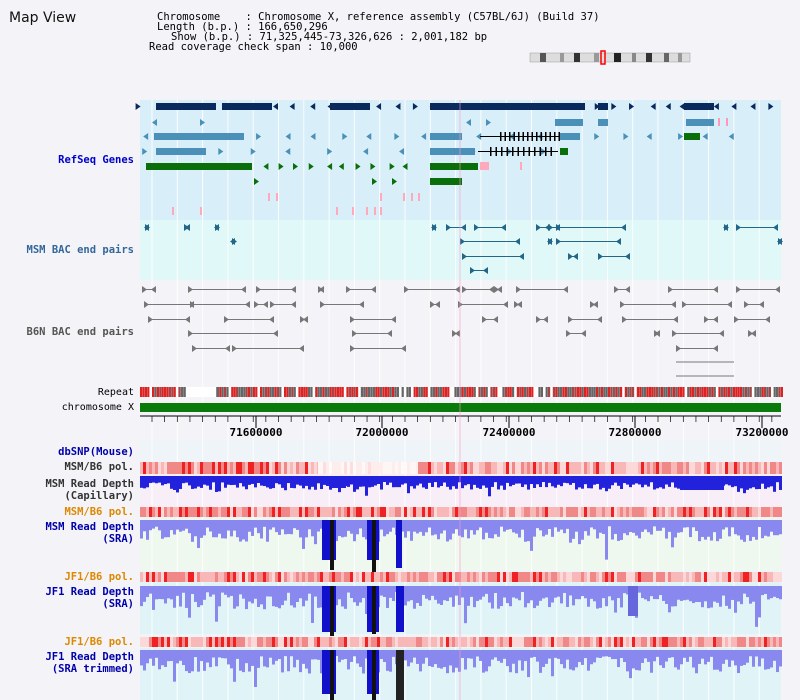 Image resolution: width=800 pixels, height=700 pixels. I want to click on chromosome-label: Chromosome, so click(189, 17).